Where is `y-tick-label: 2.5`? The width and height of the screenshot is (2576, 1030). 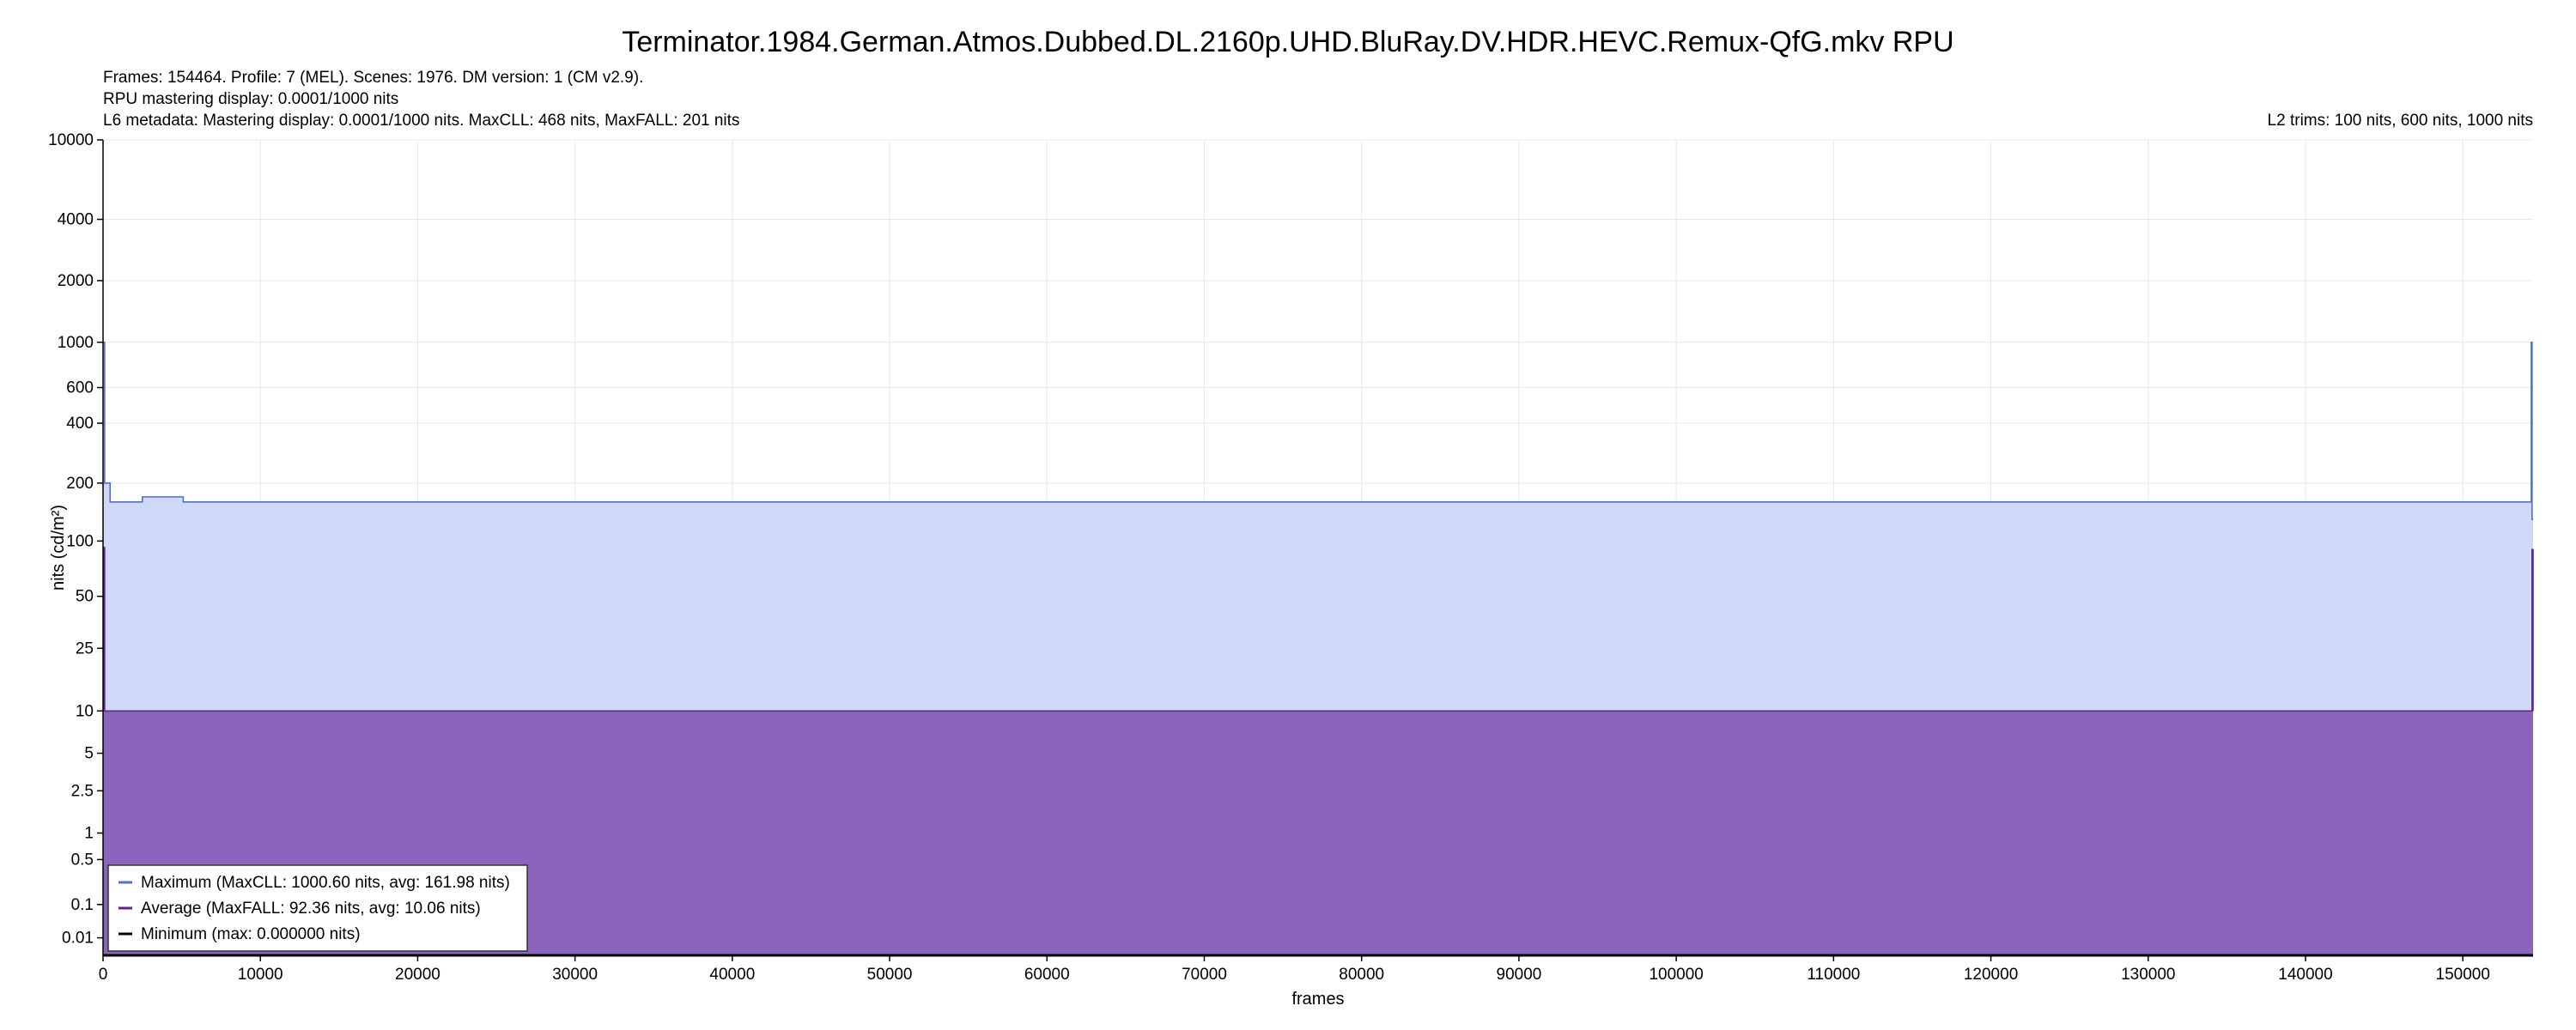 y-tick-label: 2.5 is located at coordinates (82, 791).